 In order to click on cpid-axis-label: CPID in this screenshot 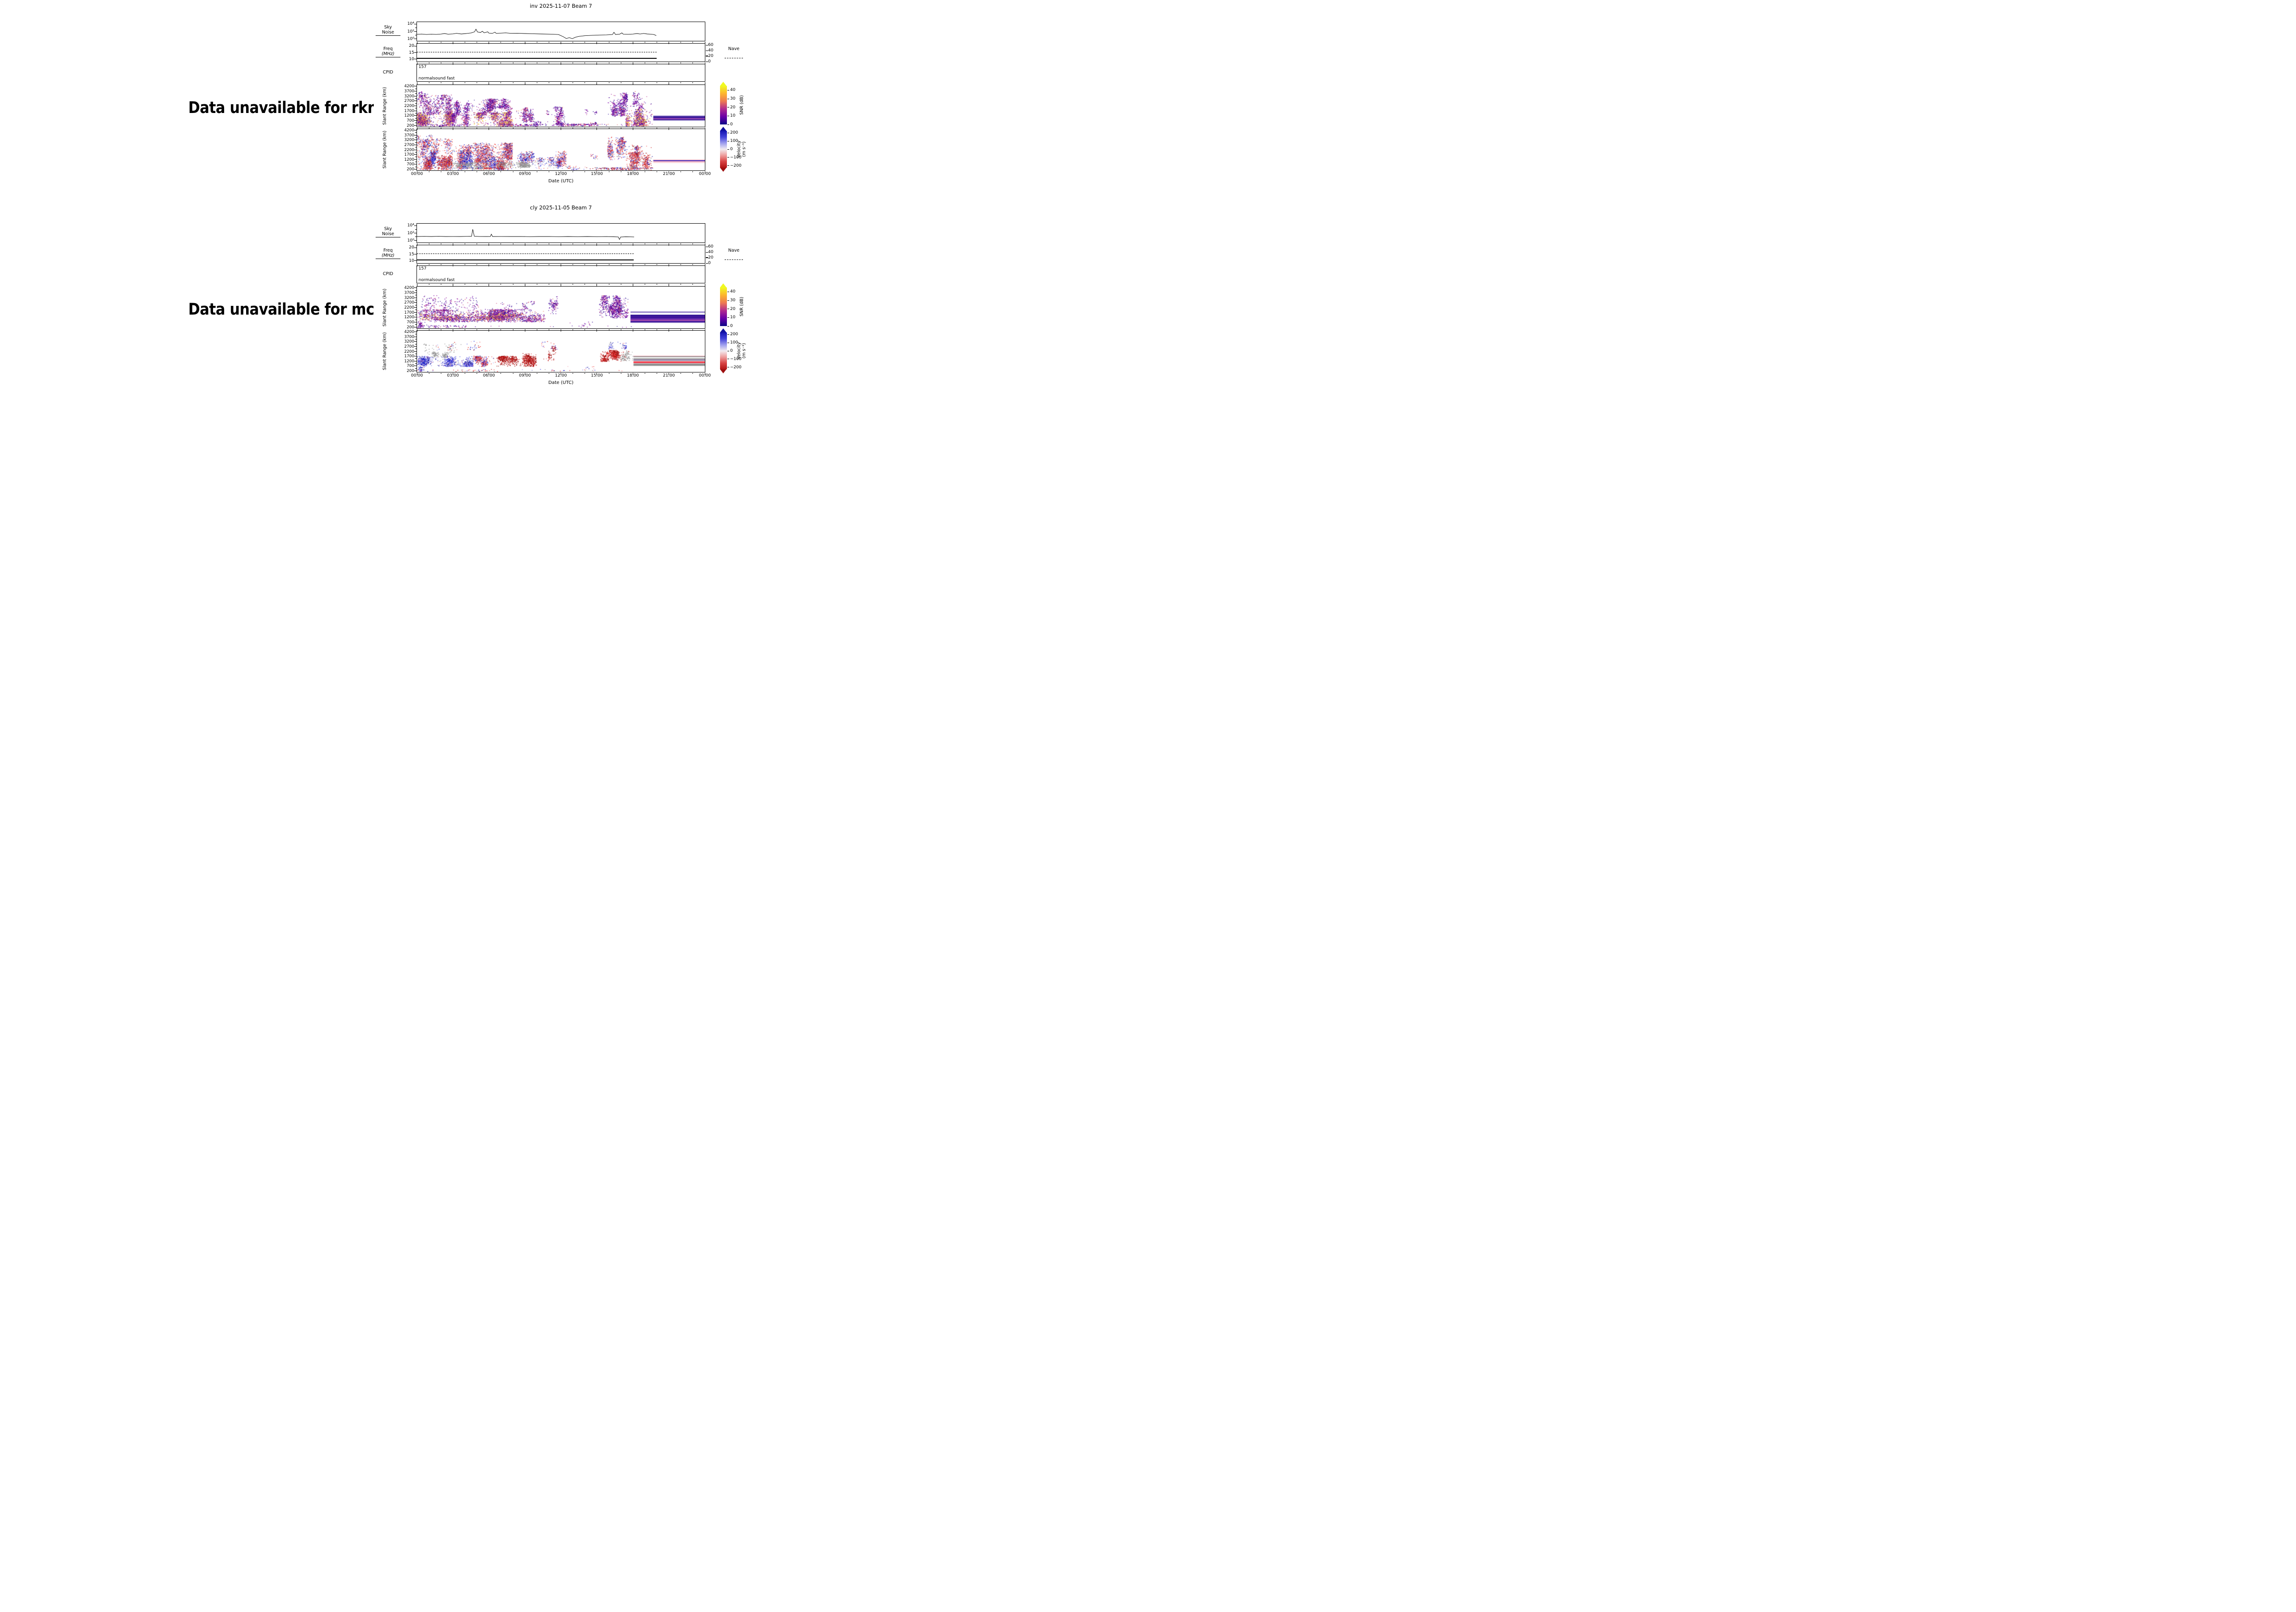, I will do `click(389, 273)`.